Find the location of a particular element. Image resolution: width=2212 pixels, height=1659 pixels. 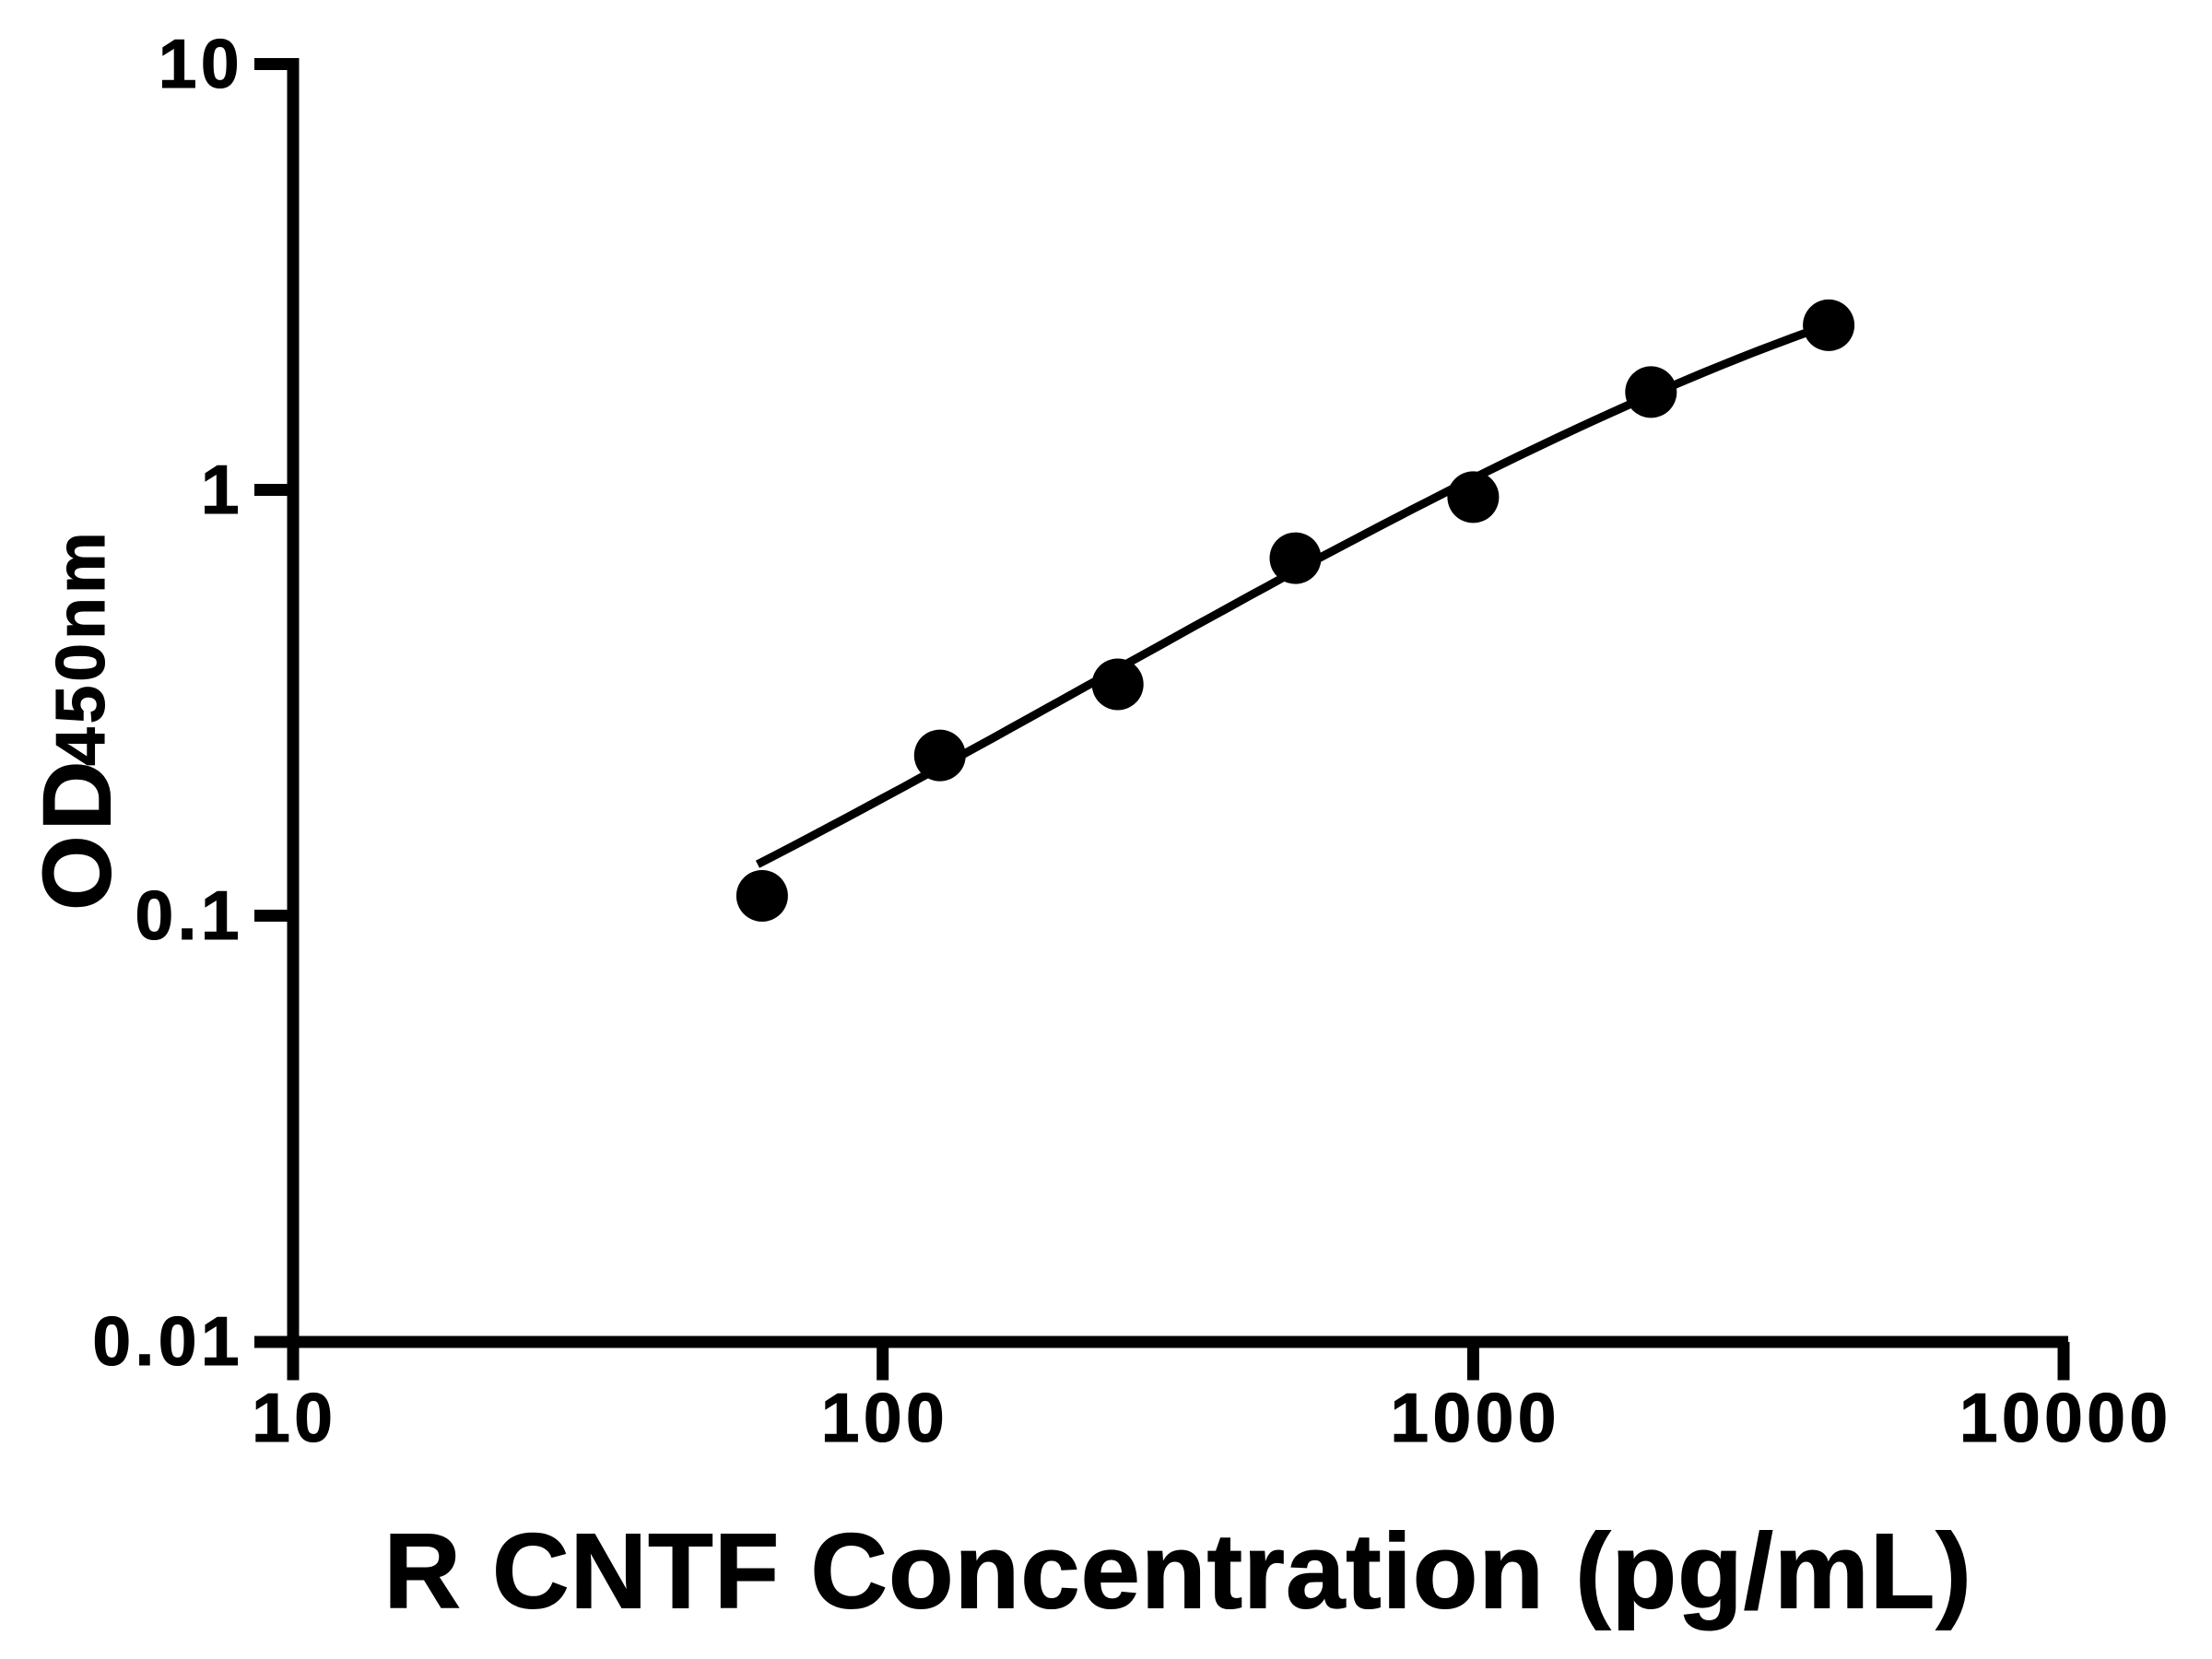

svg-text: 0.1 is located at coordinates (189, 915).